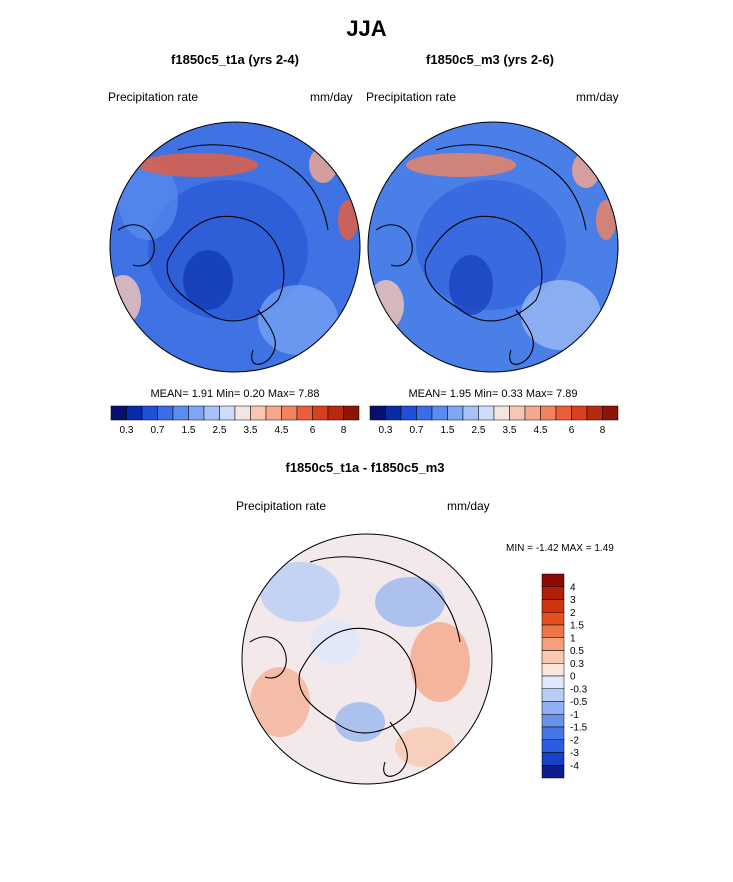 This screenshot has width=733, height=882. What do you see at coordinates (573, 587) in the screenshot?
I see `diff-colorbar-tick-label: 4` at bounding box center [573, 587].